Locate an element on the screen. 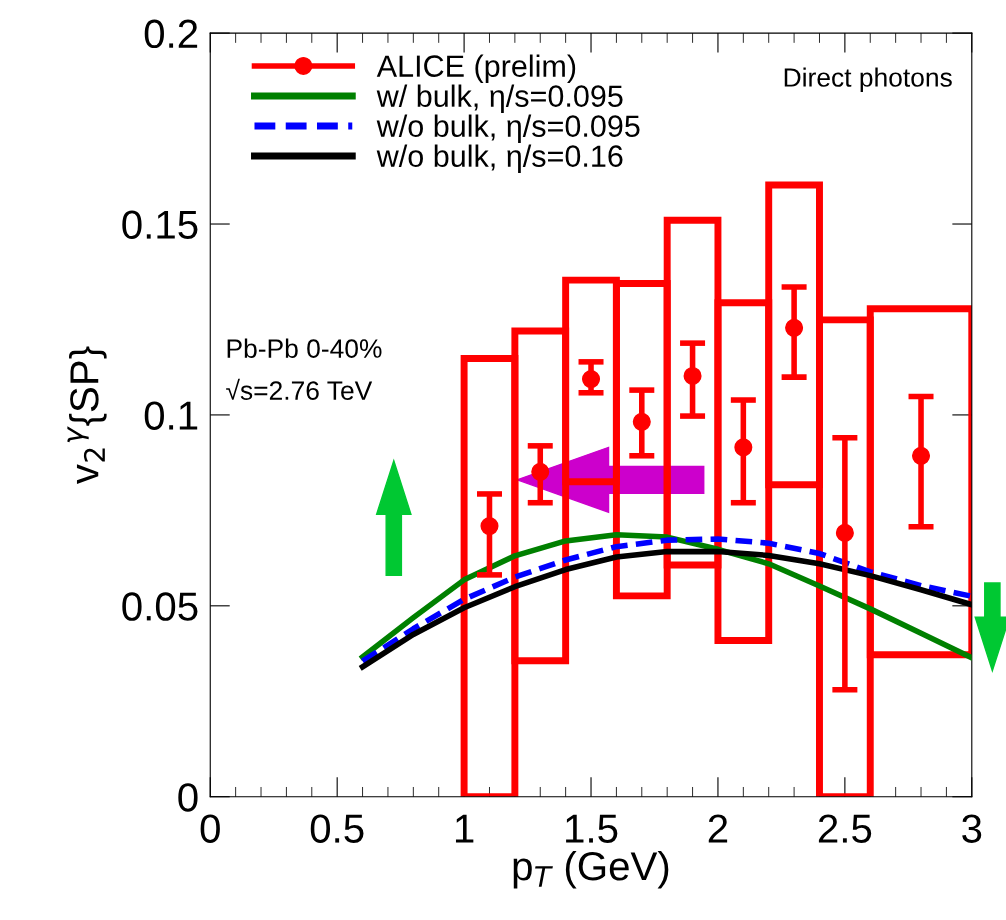 Image resolution: width=1006 pixels, height=920 pixels. y-tick-label: 0.1 is located at coordinates (171, 415).